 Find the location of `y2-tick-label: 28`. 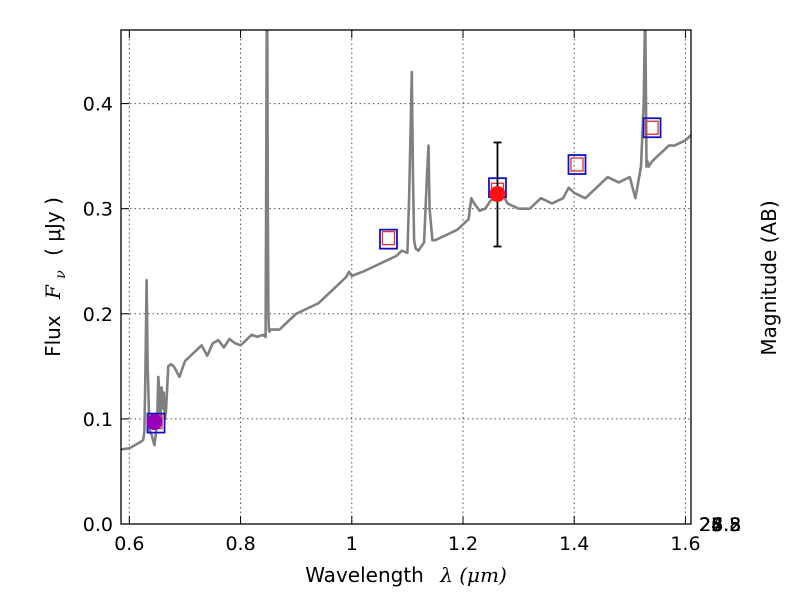

y2-tick-label: 28 is located at coordinates (711, 525).